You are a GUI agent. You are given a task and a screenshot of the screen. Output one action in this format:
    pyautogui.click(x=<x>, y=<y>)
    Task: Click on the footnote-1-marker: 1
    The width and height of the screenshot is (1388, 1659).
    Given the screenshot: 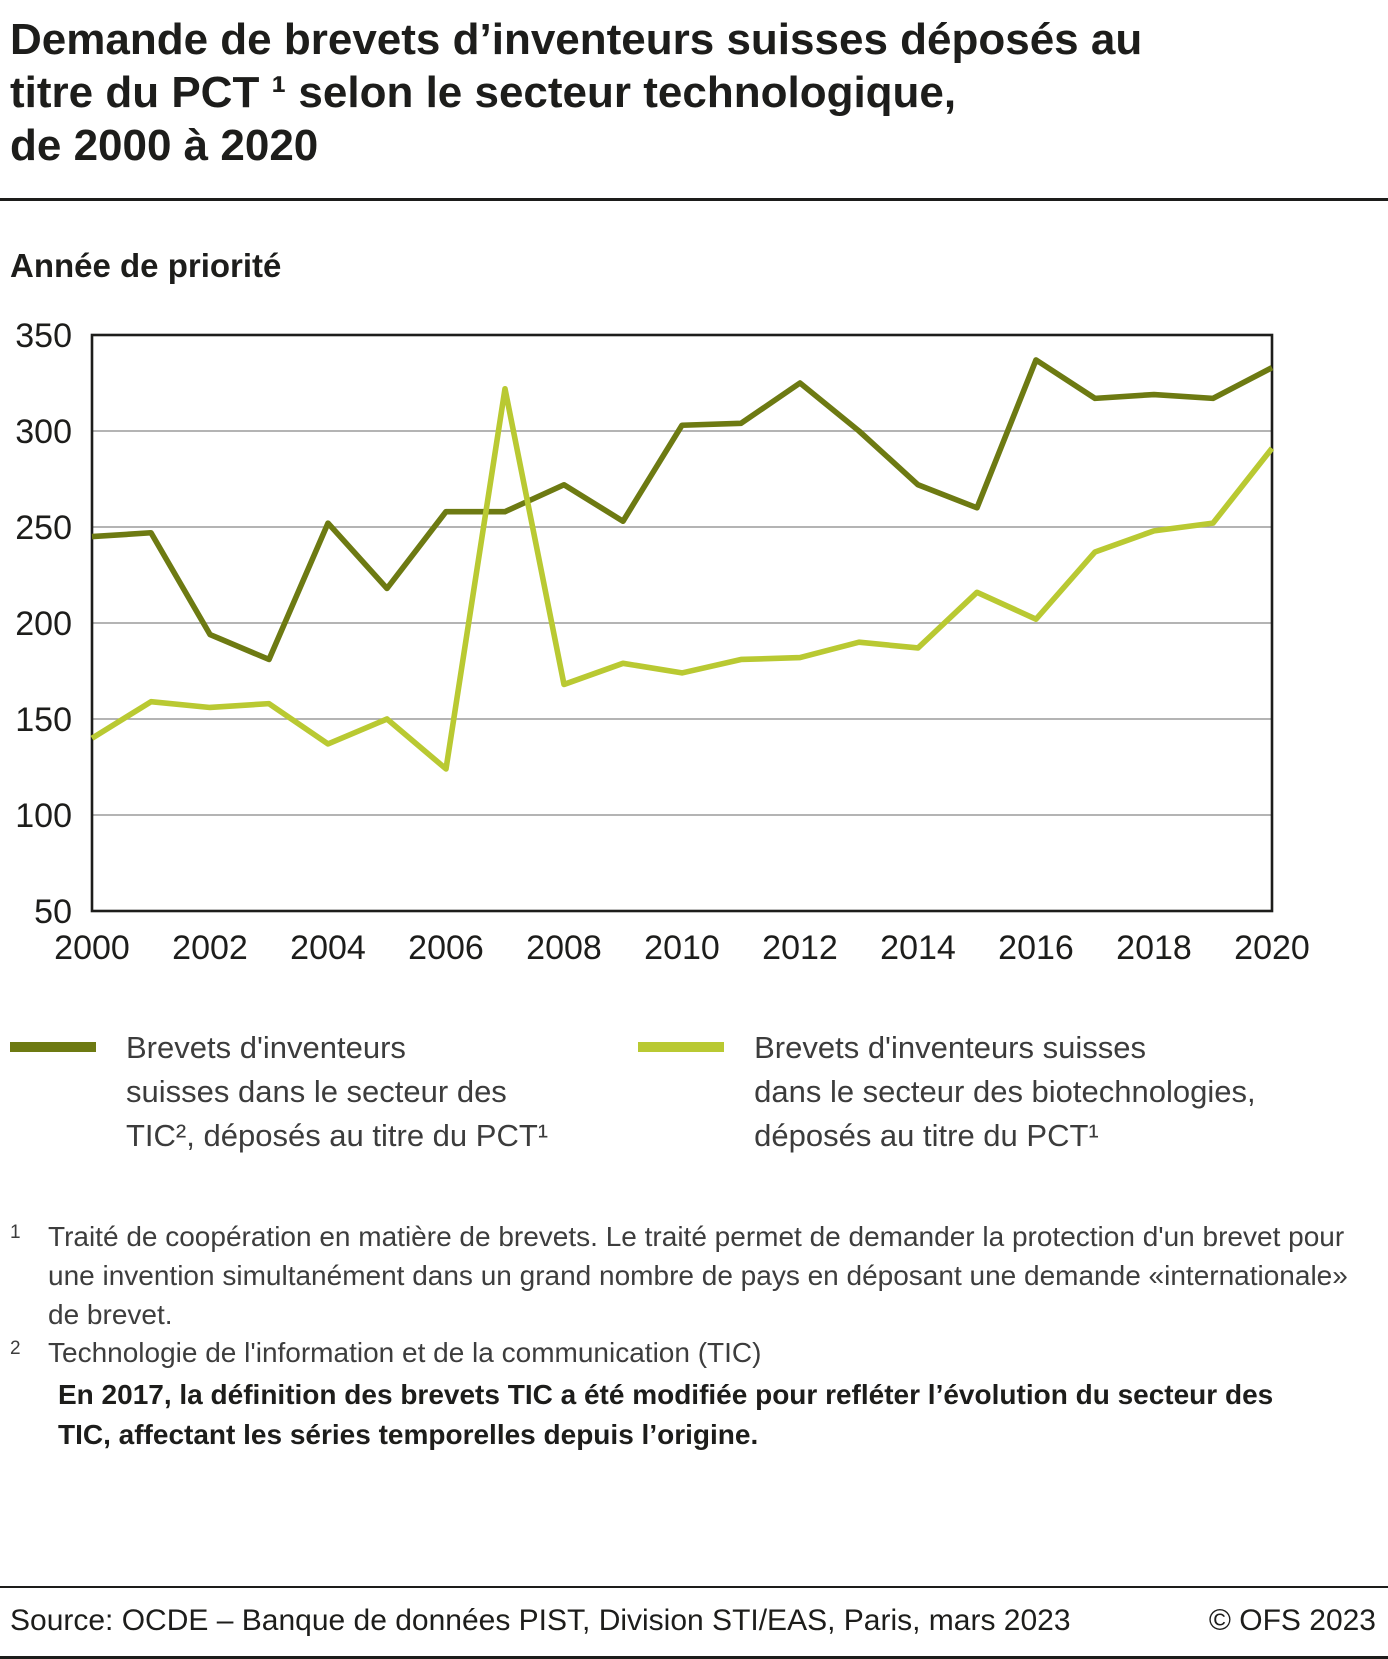 What is the action you would take?
    pyautogui.click(x=15, y=1233)
    